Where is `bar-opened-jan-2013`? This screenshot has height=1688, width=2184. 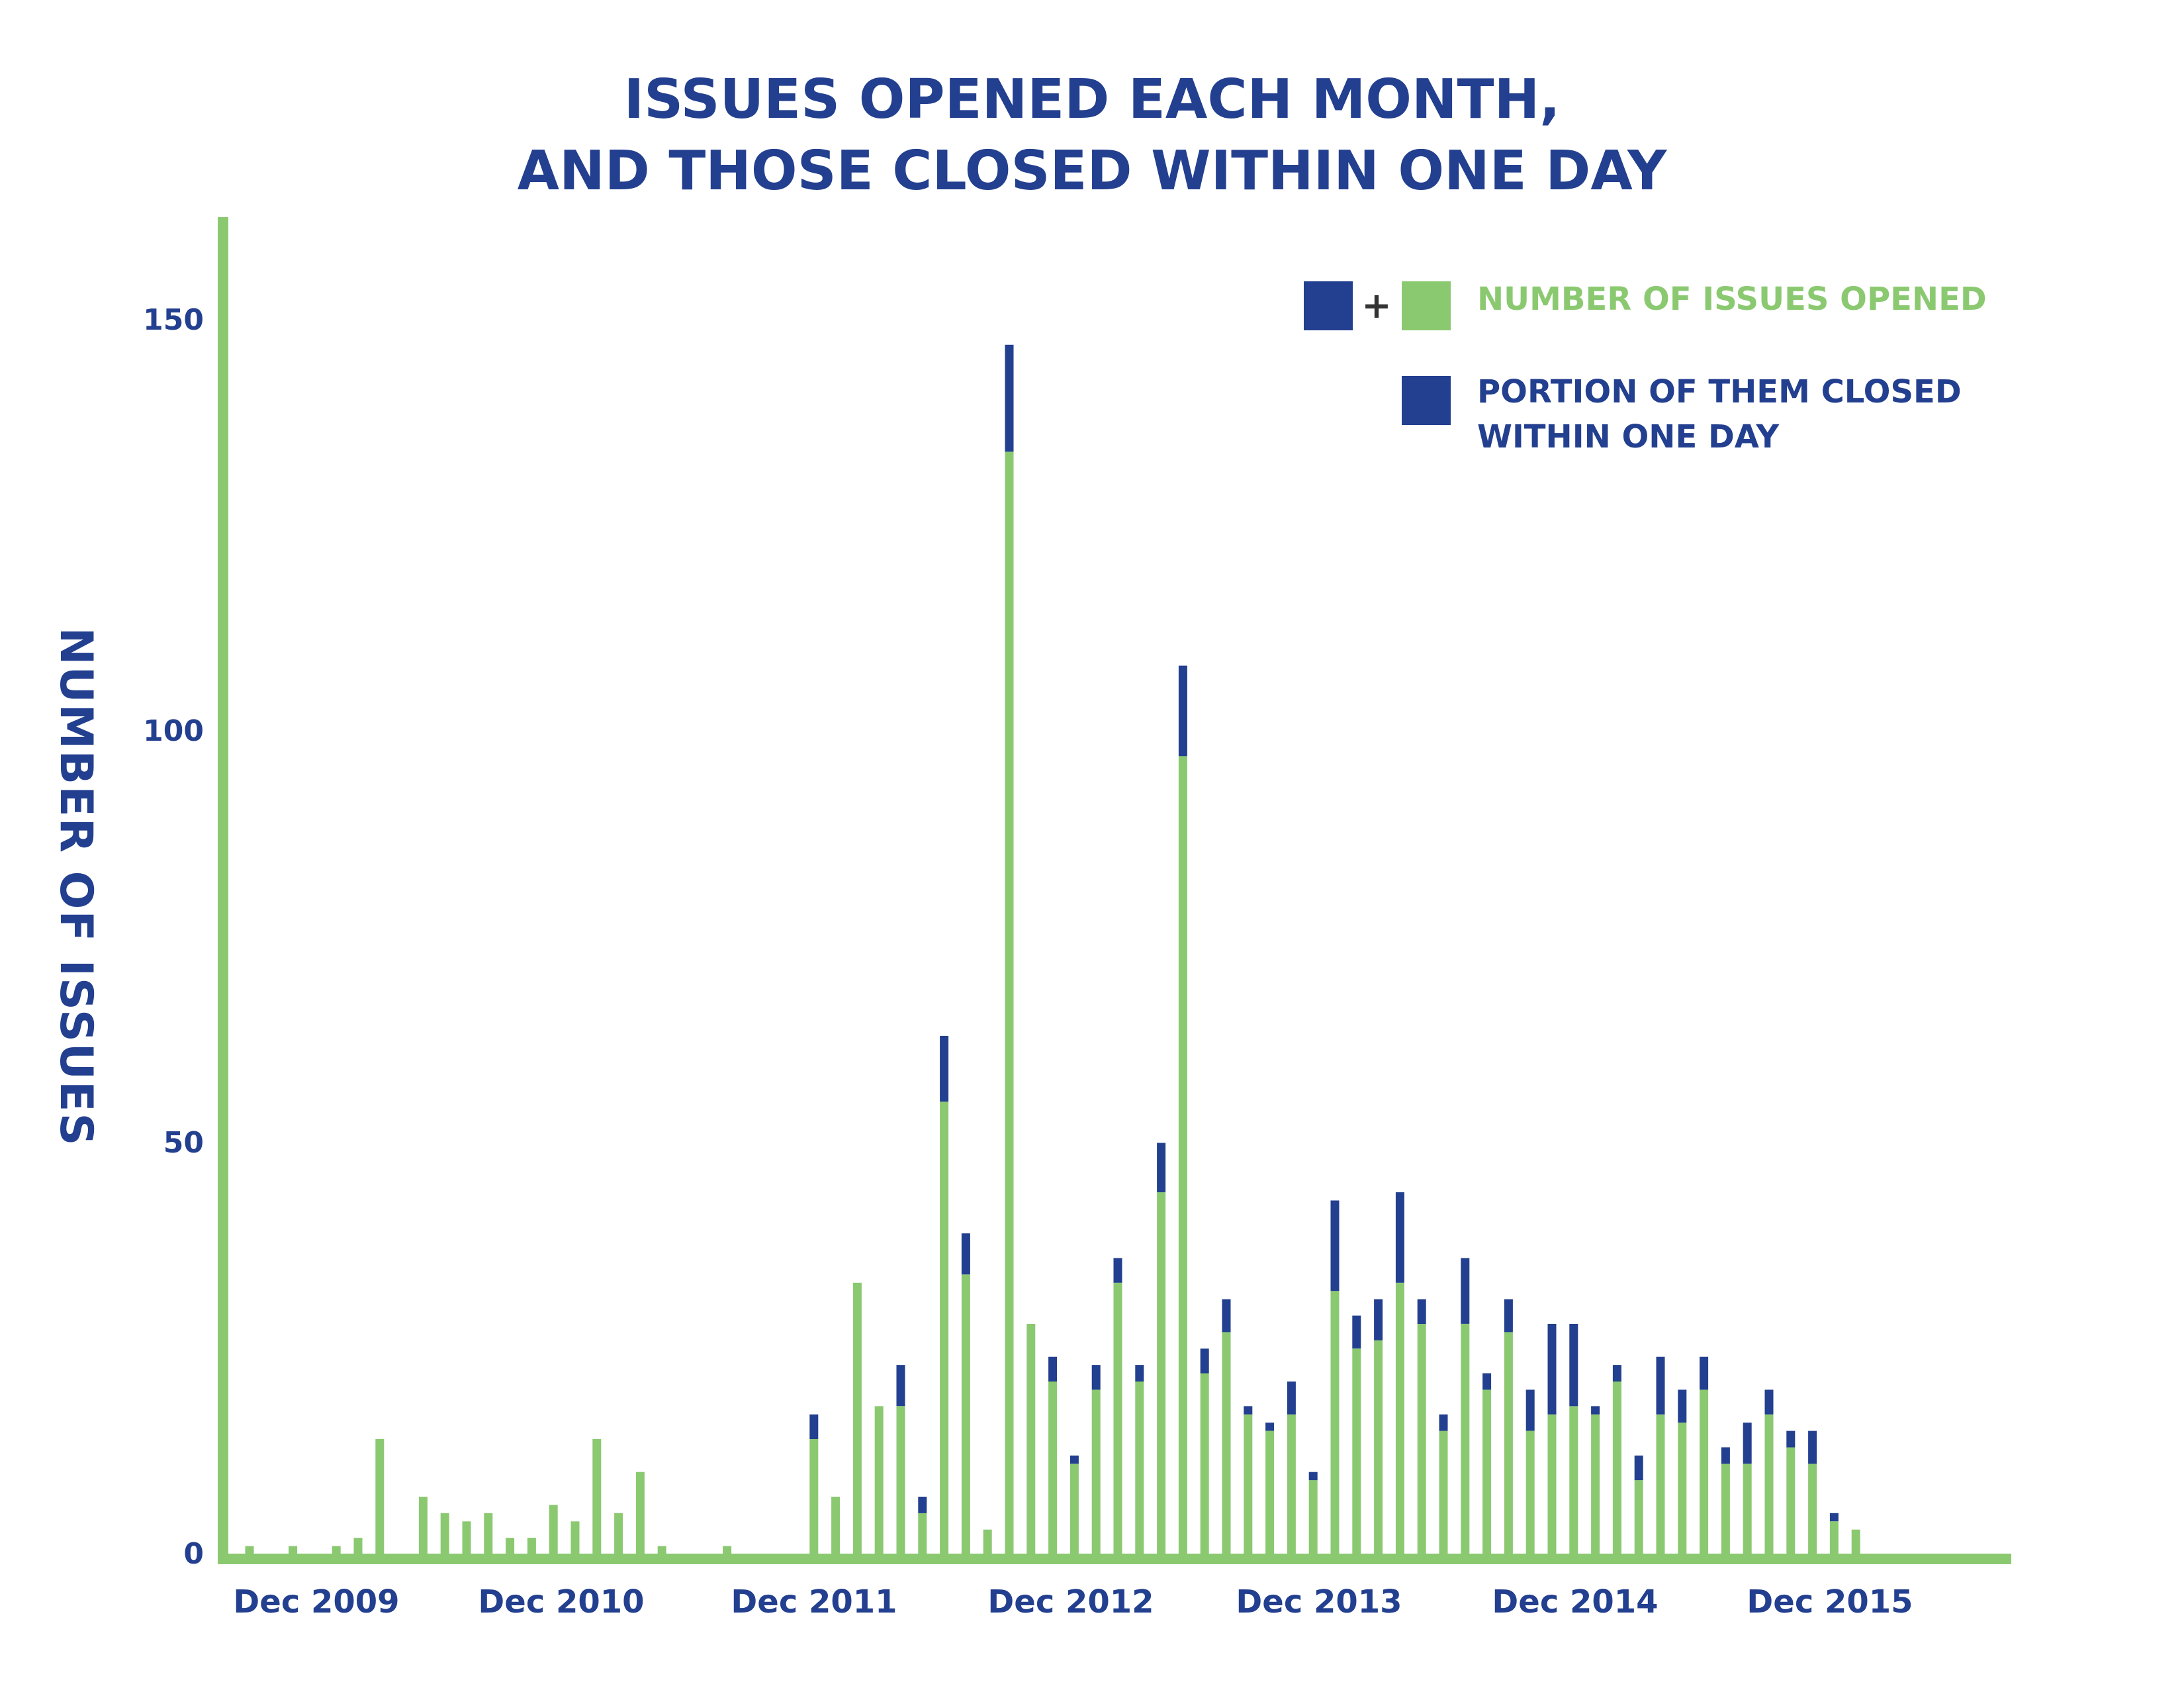
bar-opened-jan-2013 is located at coordinates (1117, 1418).